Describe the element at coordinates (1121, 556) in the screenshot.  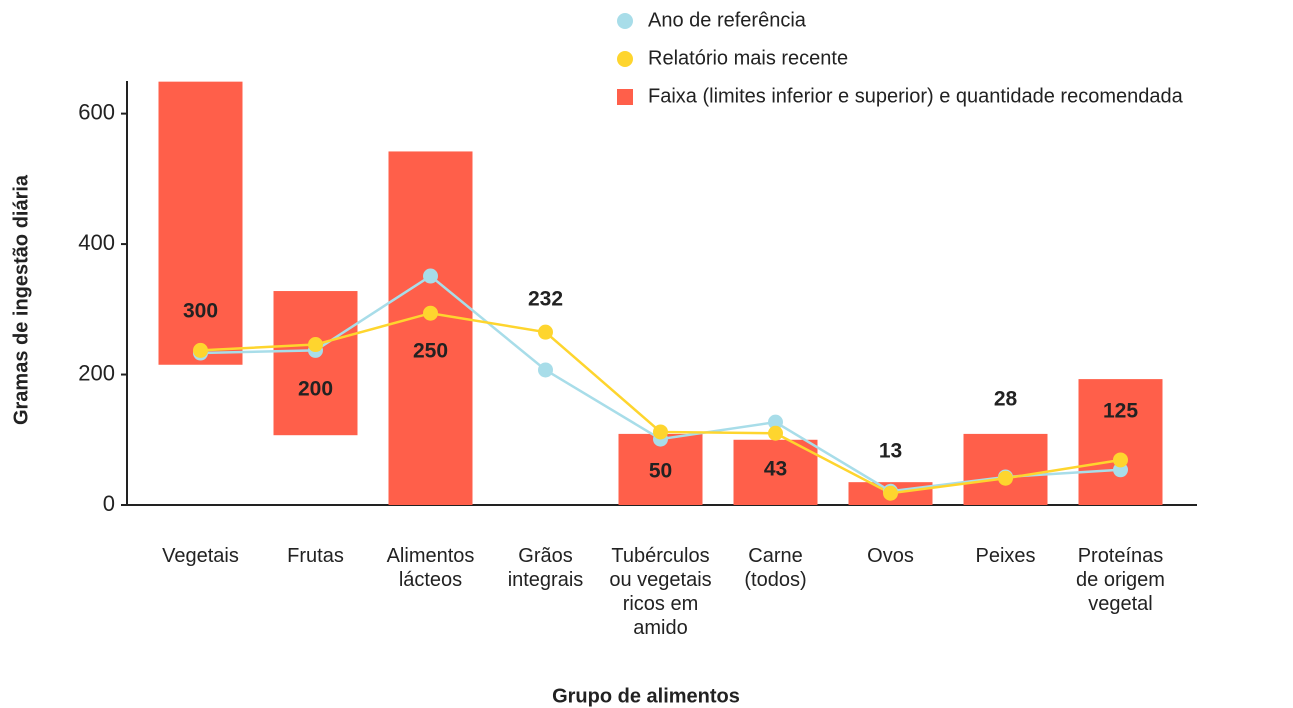
I see `x-tick-label-line: Proteínas` at that location.